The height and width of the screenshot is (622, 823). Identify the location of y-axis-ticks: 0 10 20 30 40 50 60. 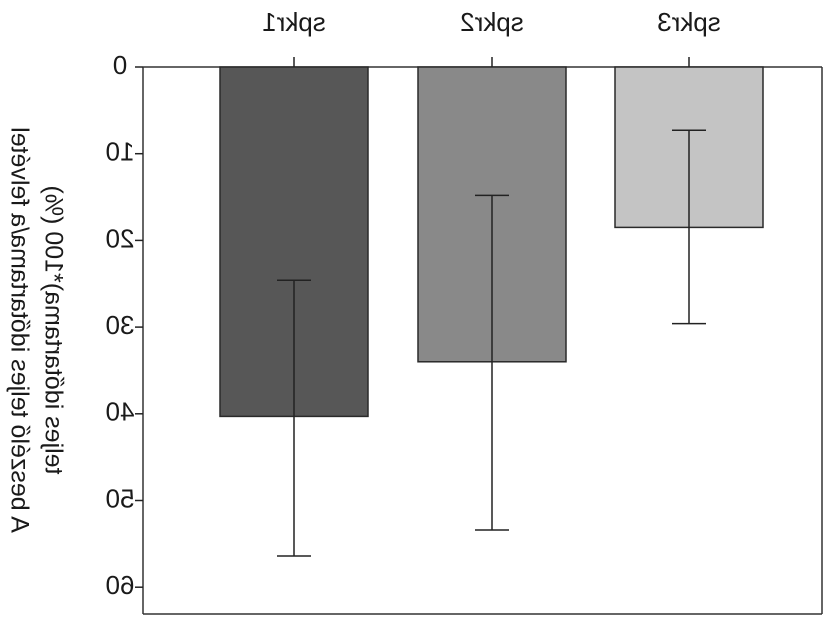
(124, 325).